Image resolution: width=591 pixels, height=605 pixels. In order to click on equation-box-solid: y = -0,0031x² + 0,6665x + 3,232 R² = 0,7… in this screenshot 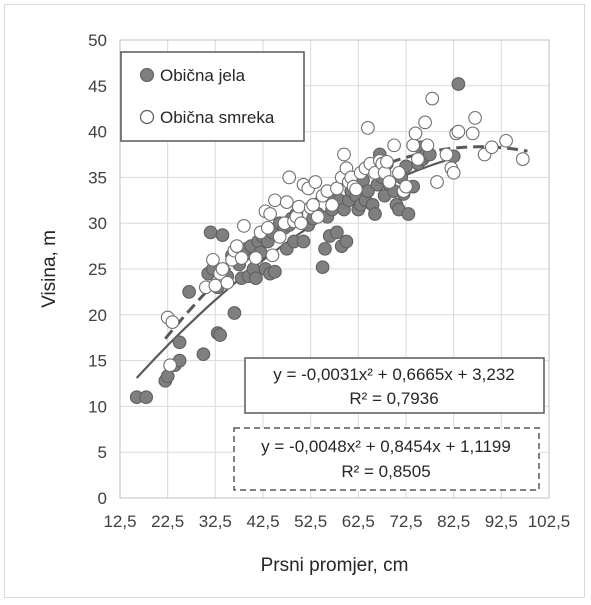, I will do `click(394, 385)`.